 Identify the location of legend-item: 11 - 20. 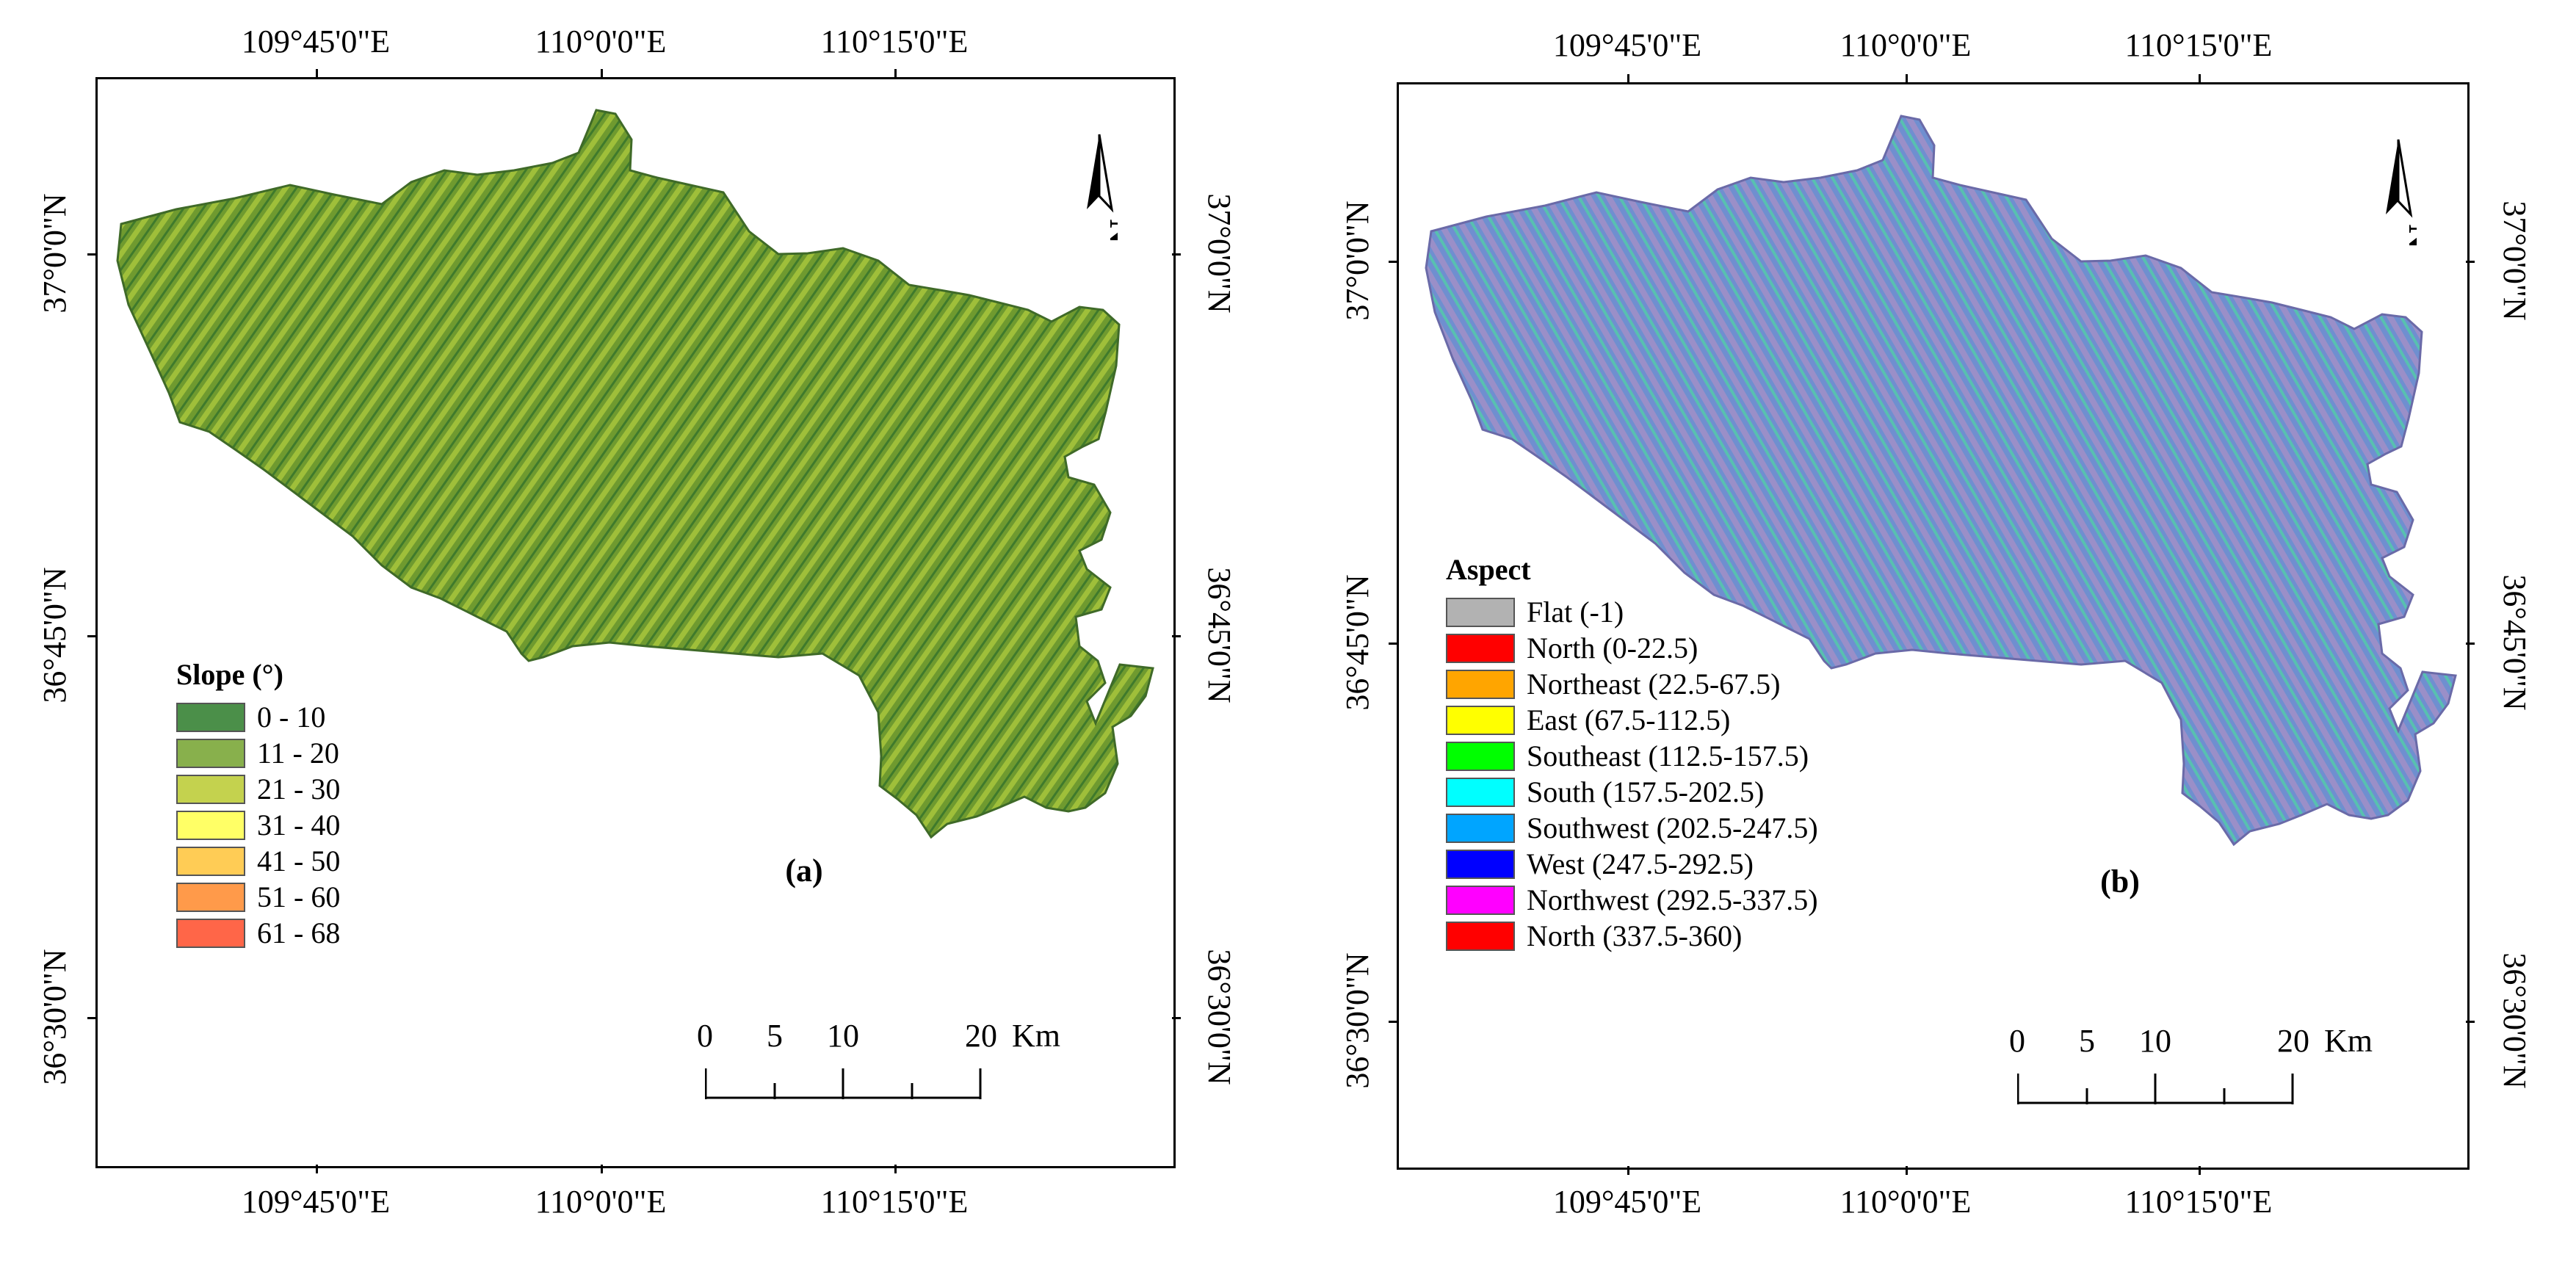
(258, 753).